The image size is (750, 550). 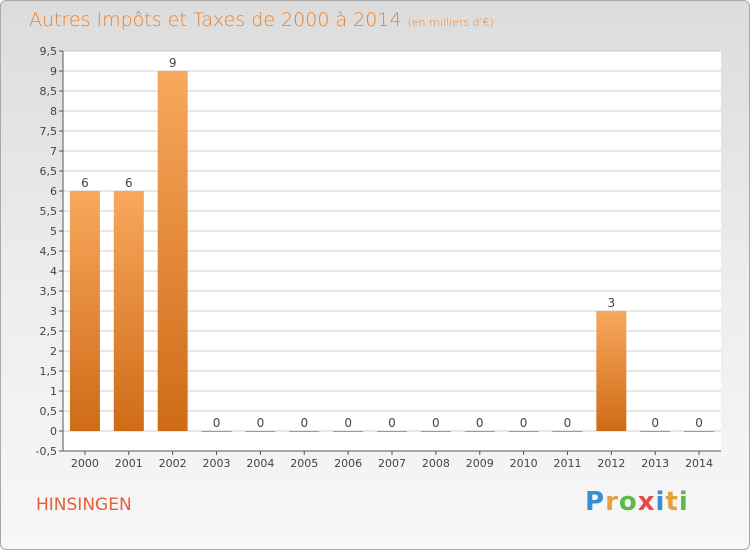 What do you see at coordinates (304, 423) in the screenshot?
I see `data-label-2005: 0` at bounding box center [304, 423].